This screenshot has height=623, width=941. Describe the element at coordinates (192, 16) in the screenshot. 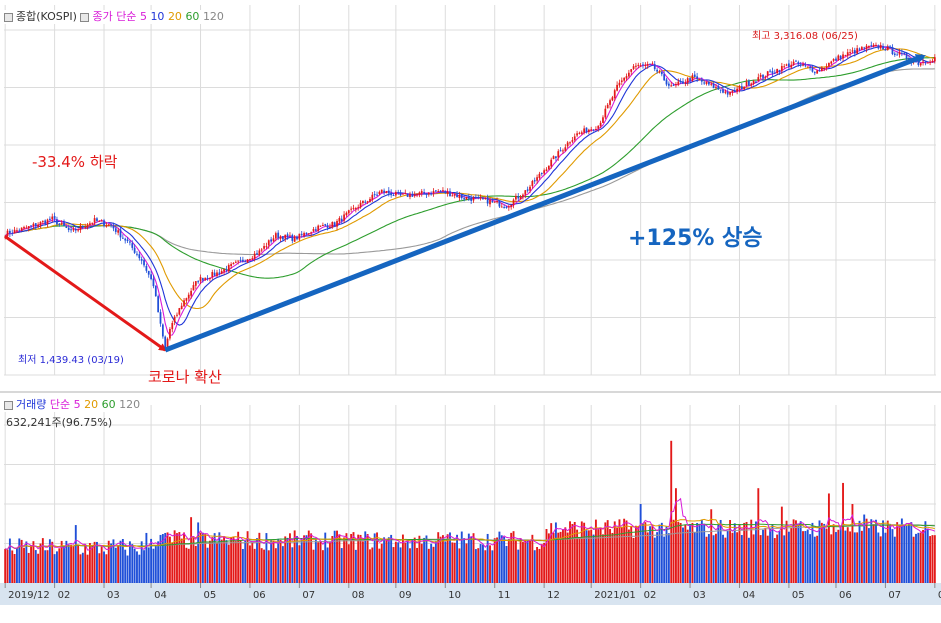

I see `price-ma60: 60` at that location.